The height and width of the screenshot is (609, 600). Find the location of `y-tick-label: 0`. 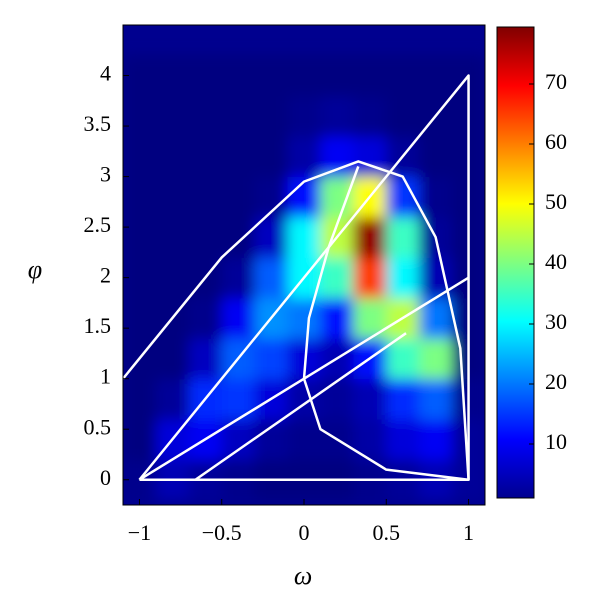

y-tick-label: 0 is located at coordinates (105, 477).